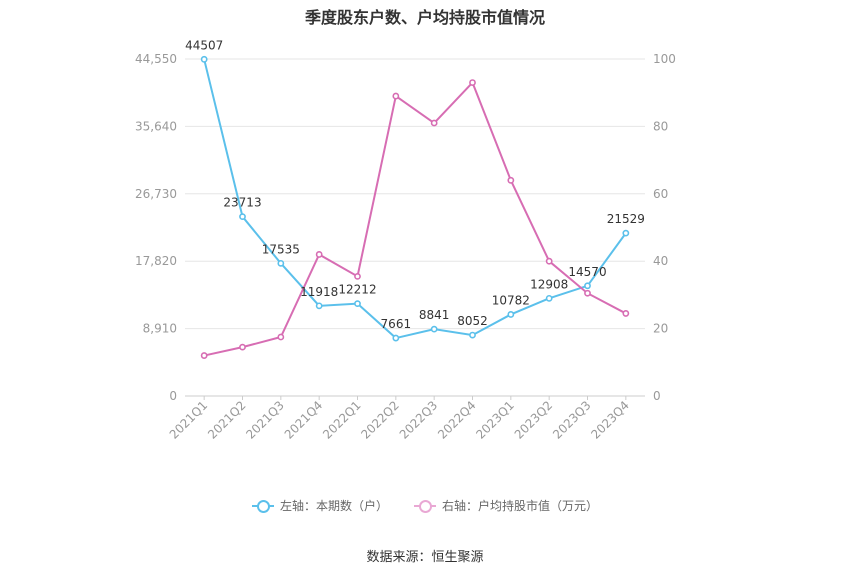 This screenshot has height=575, width=850. I want to click on households-data-label: 12908, so click(549, 284).